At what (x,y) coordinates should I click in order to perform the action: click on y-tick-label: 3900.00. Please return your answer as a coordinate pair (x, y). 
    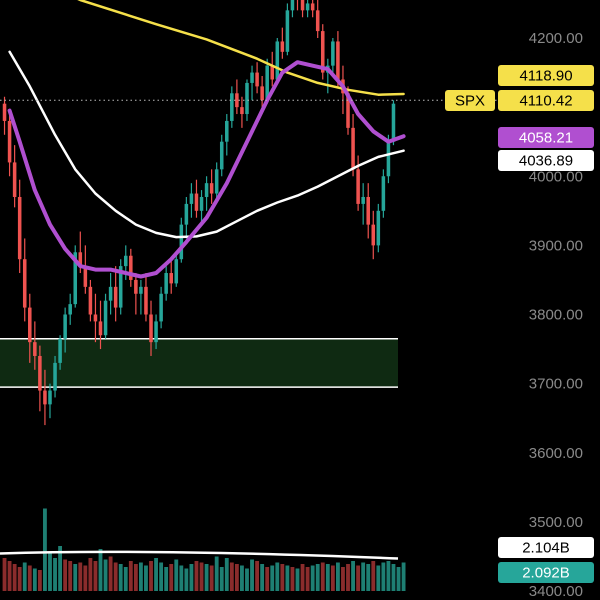
    Looking at the image, I should click on (556, 245).